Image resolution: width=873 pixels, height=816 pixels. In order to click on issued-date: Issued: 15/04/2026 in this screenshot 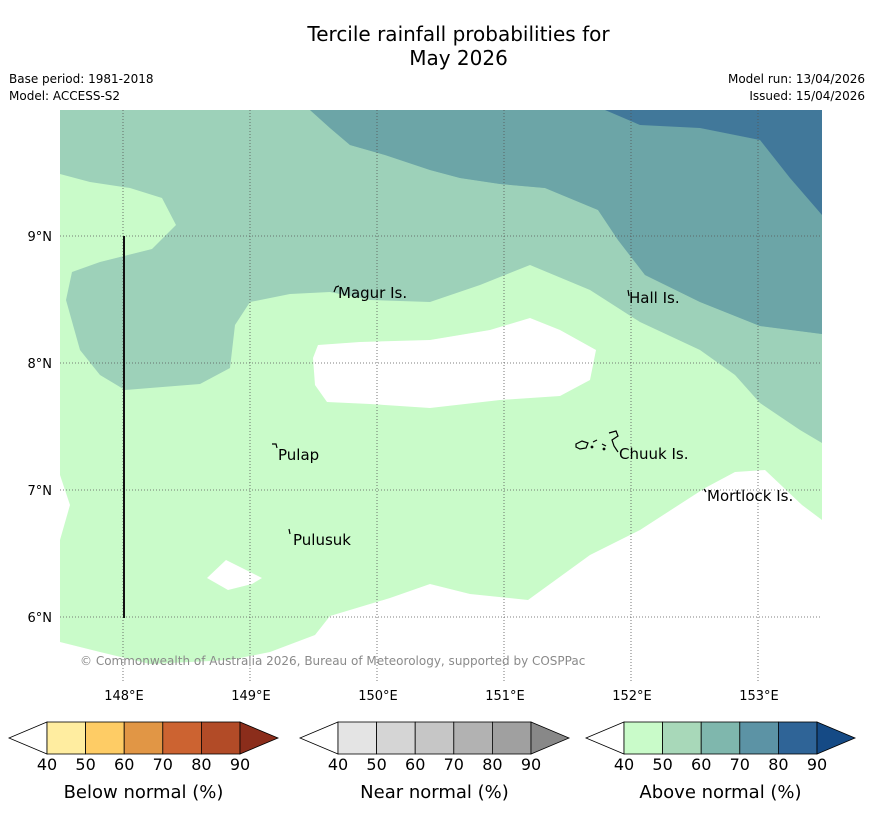, I will do `click(807, 96)`.